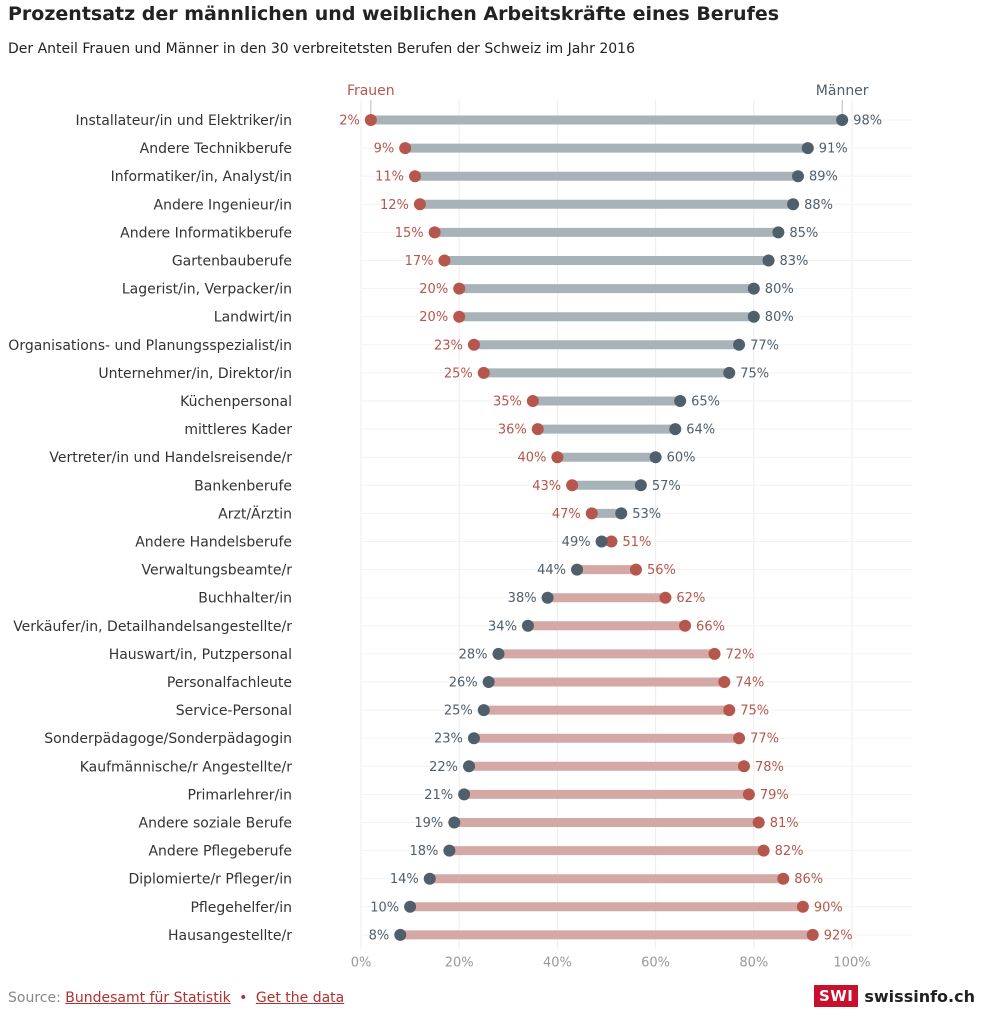 The image size is (1005, 1024). What do you see at coordinates (389, 177) in the screenshot?
I see `women-value-label: 11%` at bounding box center [389, 177].